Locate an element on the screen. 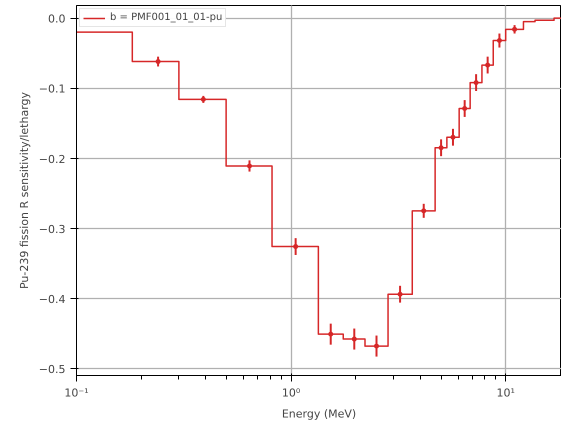 The width and height of the screenshot is (561, 423). y-tick-label: −0.5 is located at coordinates (52, 369).